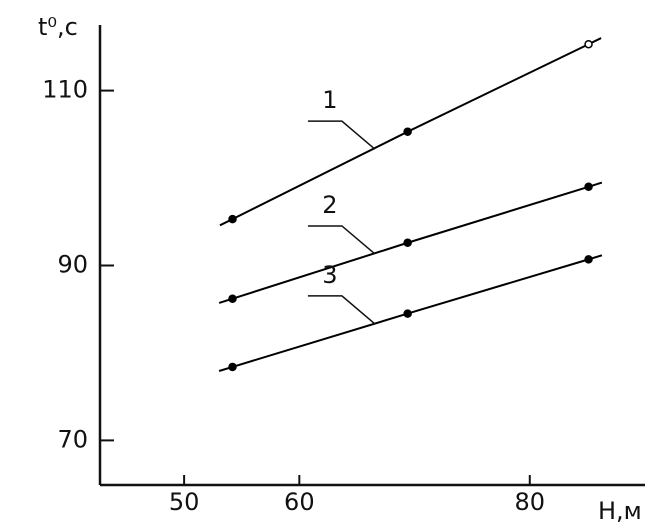 The height and width of the screenshot is (529, 650). I want to click on y-tick-label: 90, so click(72, 264).